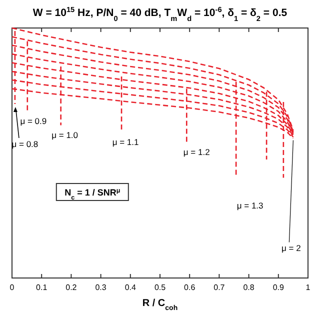 The image size is (320, 320). I want to click on x-tick-label: 0.5, so click(160, 287).